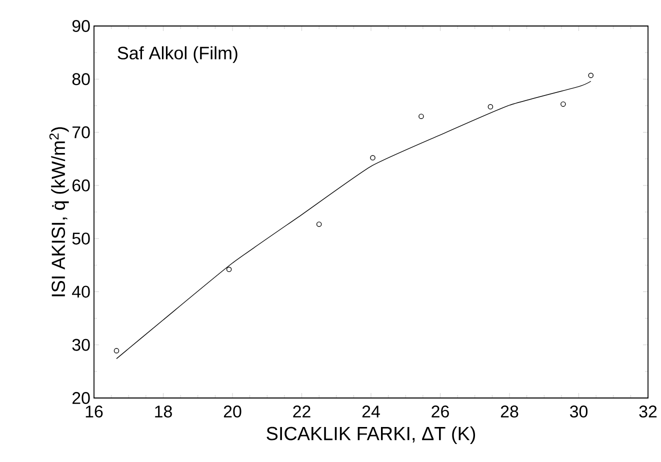 The height and width of the screenshot is (462, 661). Describe the element at coordinates (301, 412) in the screenshot. I see `x-tick-label: 22` at that location.